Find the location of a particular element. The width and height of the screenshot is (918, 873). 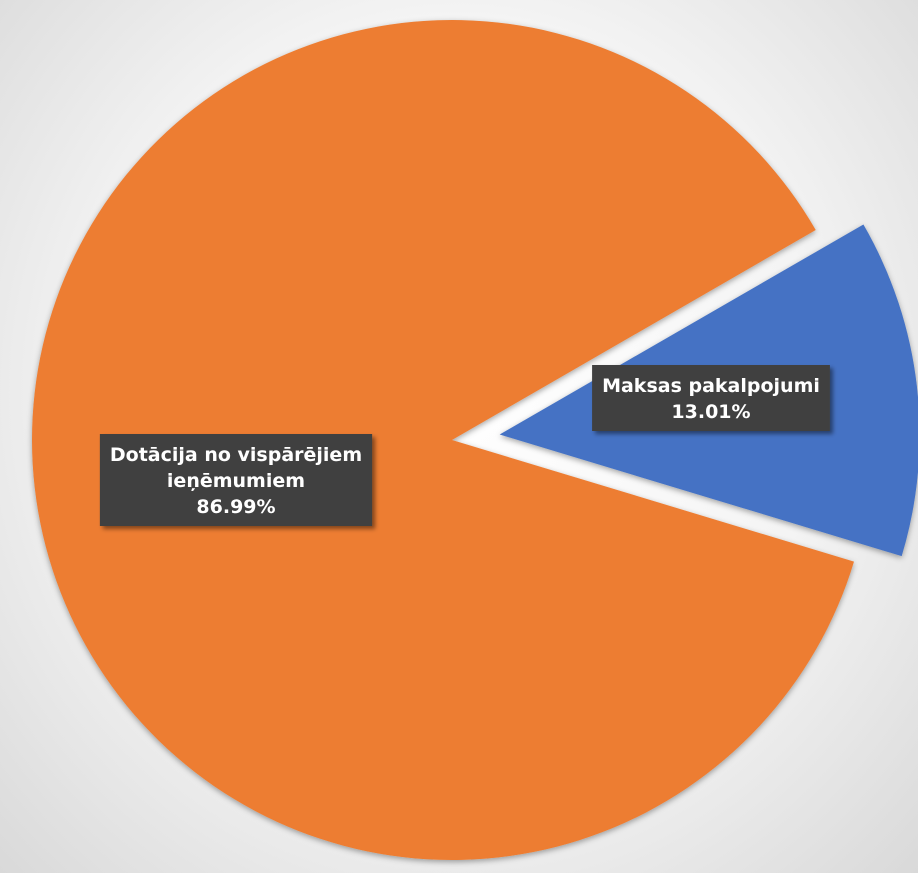

data-label-line: 13.01% is located at coordinates (710, 412).